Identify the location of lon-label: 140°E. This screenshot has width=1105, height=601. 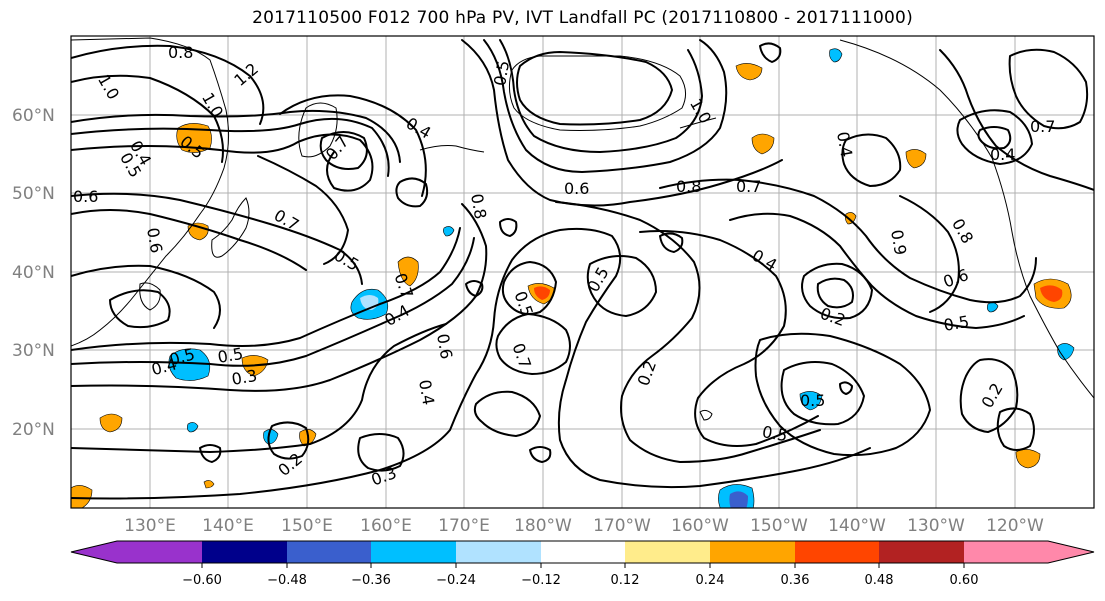
(228, 526).